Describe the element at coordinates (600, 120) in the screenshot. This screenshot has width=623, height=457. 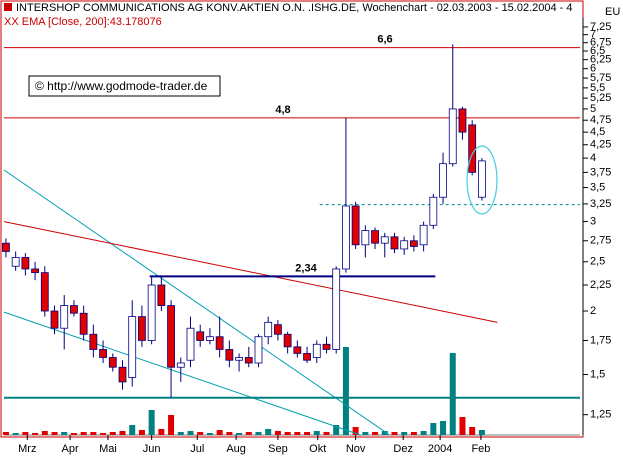
I see `y-tick-label: 4,75` at that location.